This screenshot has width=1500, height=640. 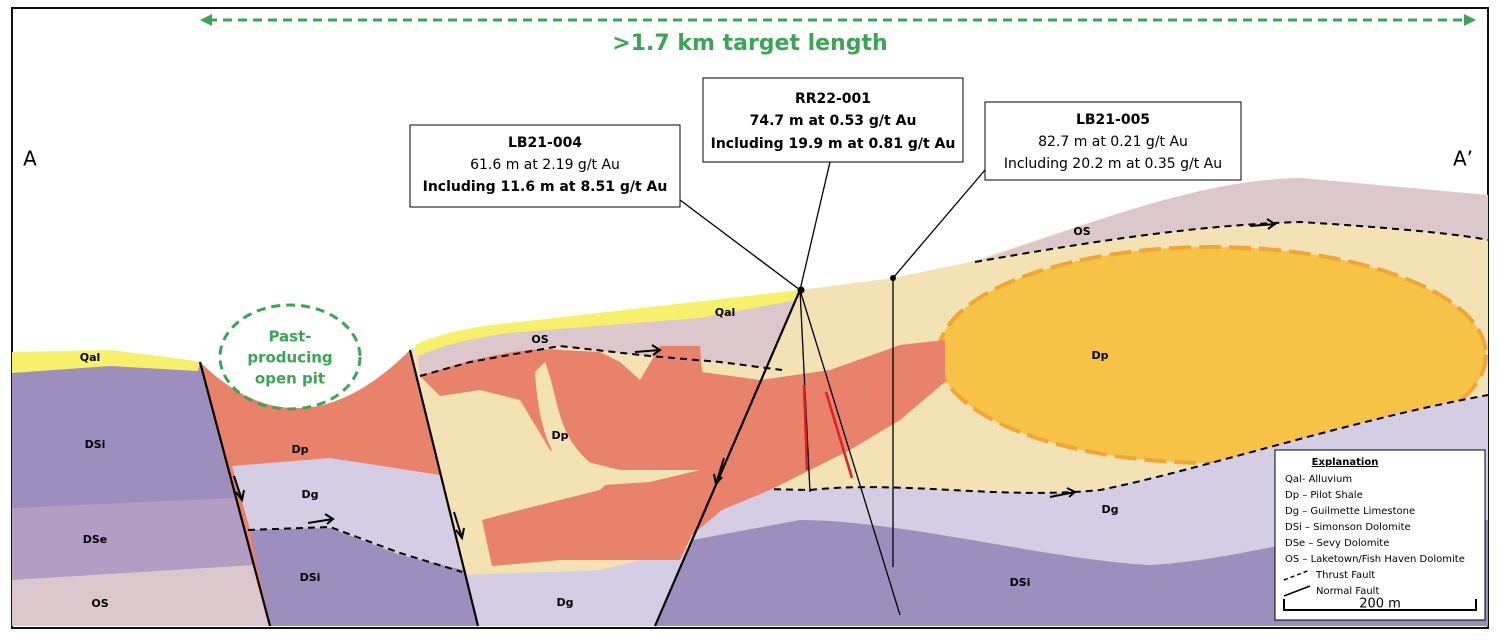 I want to click on hole-result: 82.7 m at 0.21 g/t Au, so click(x=1113, y=142).